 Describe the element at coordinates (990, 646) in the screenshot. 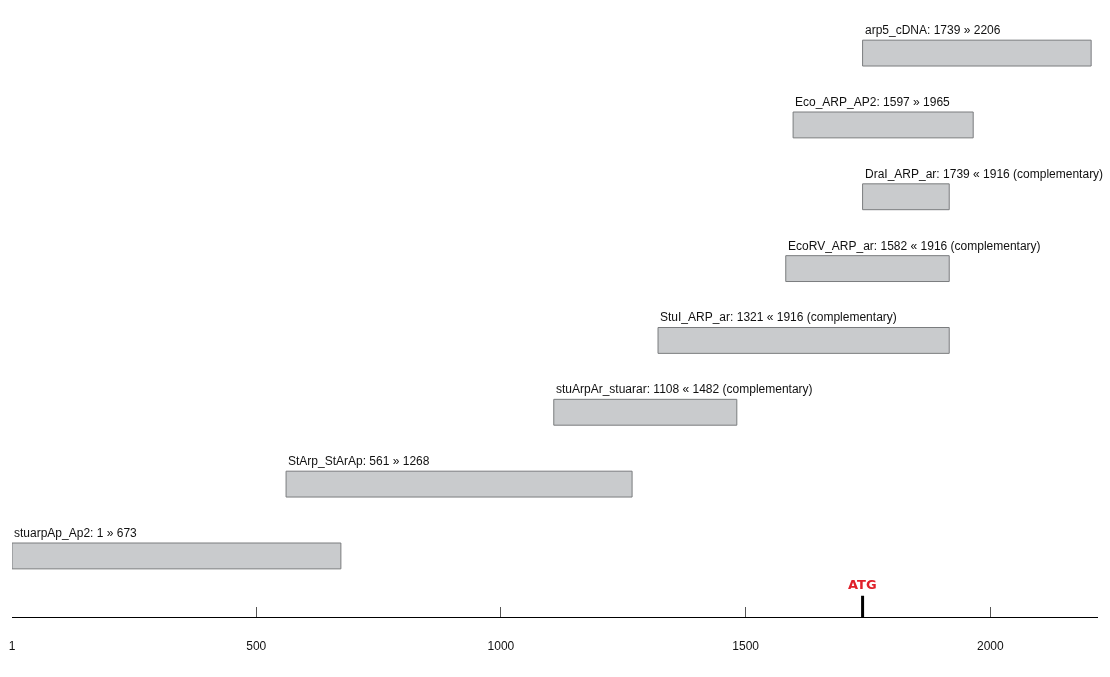

I see `x-tick-label: 2000` at that location.